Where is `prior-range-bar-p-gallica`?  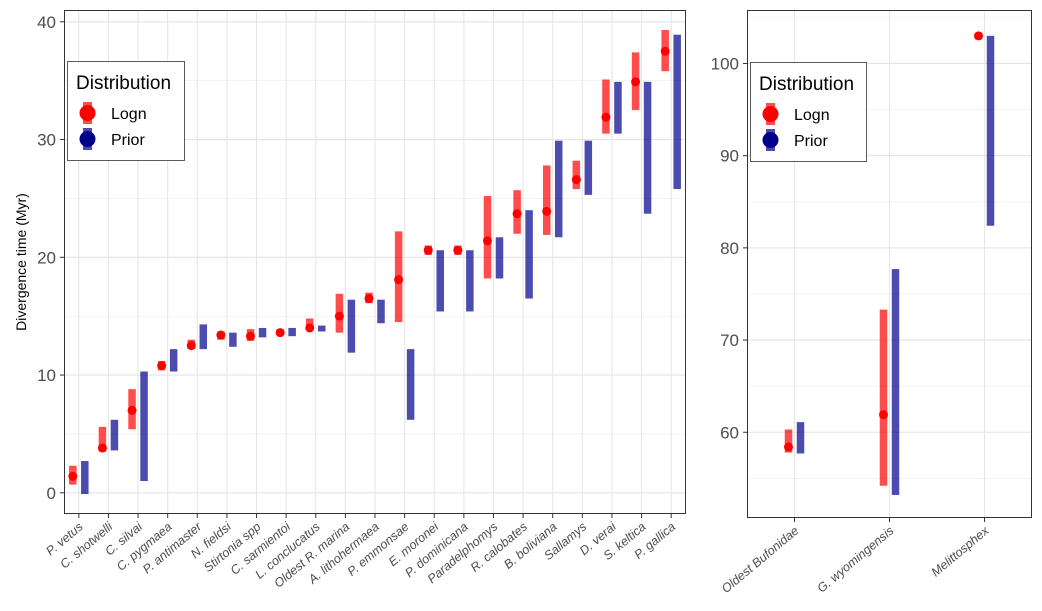 prior-range-bar-p-gallica is located at coordinates (677, 111).